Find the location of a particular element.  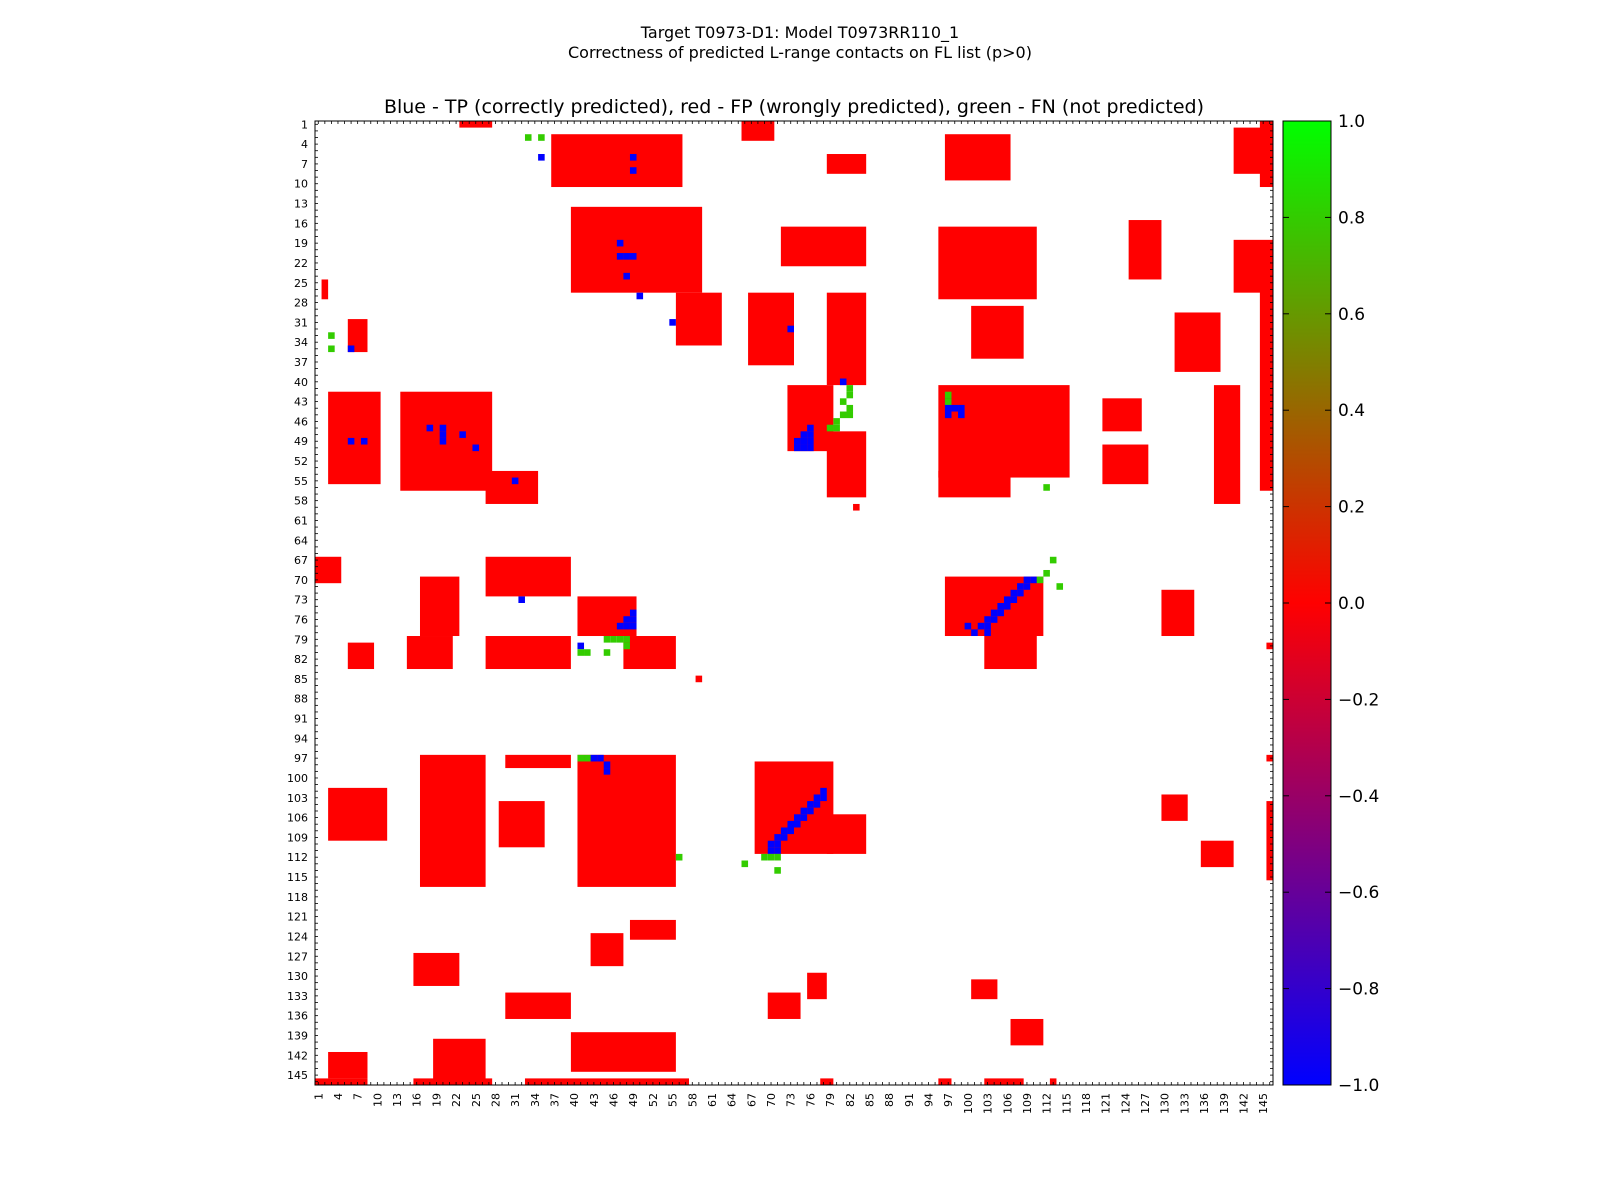

y-tick-label: 10 is located at coordinates (301, 184).